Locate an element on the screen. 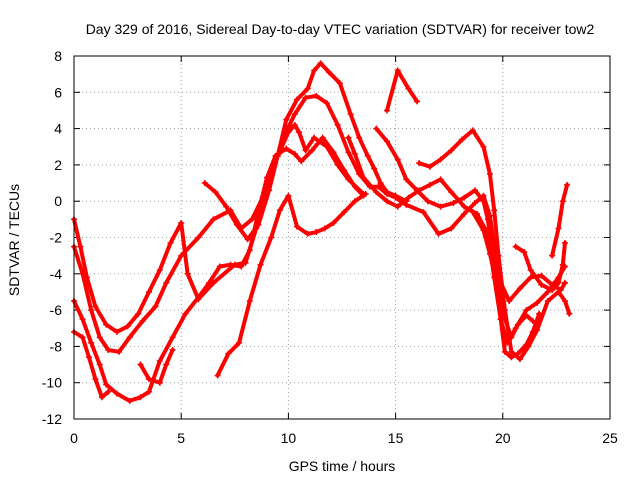 The image size is (640, 480). x-tick-label: 25 is located at coordinates (610, 438).